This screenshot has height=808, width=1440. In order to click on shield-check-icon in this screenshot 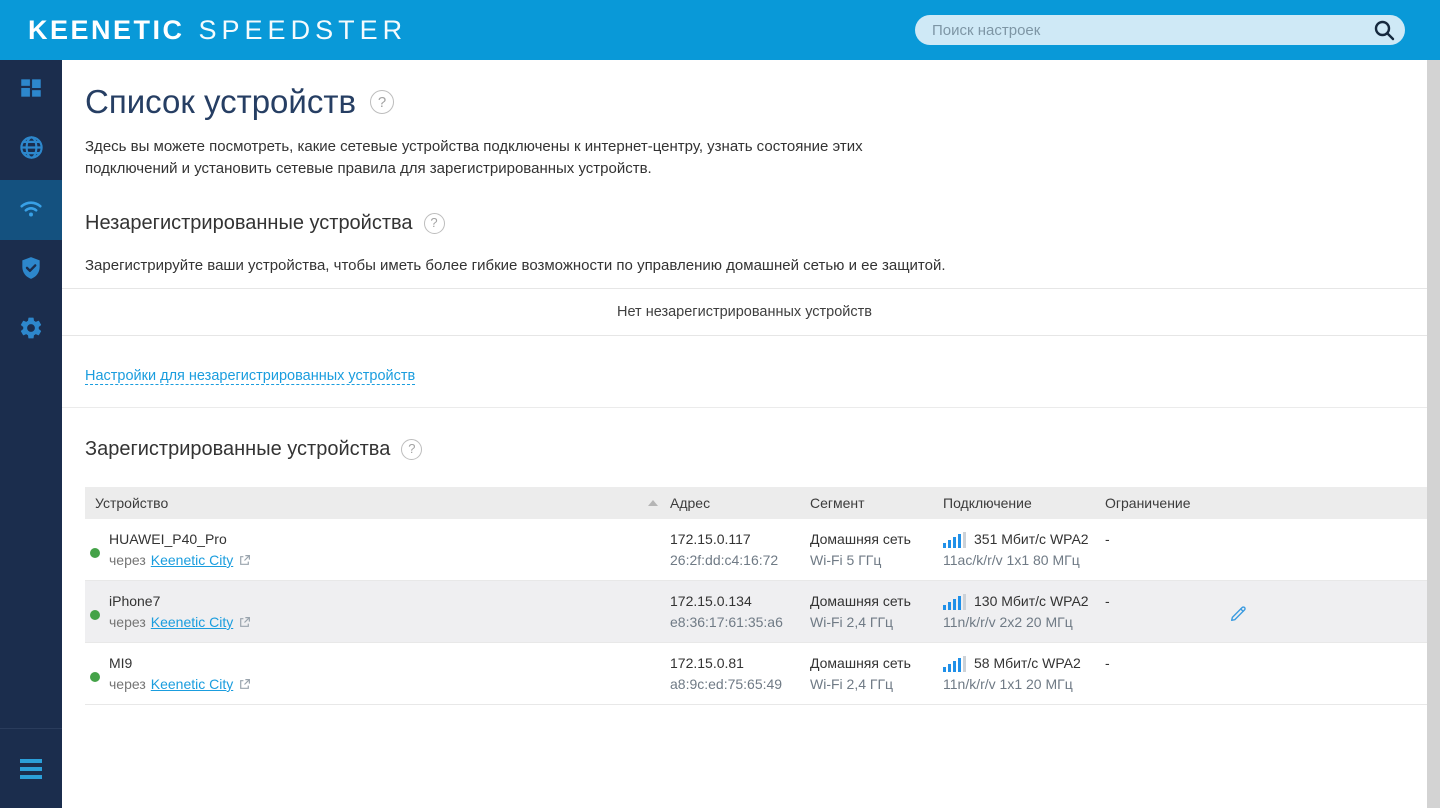, I will do `click(31, 270)`.